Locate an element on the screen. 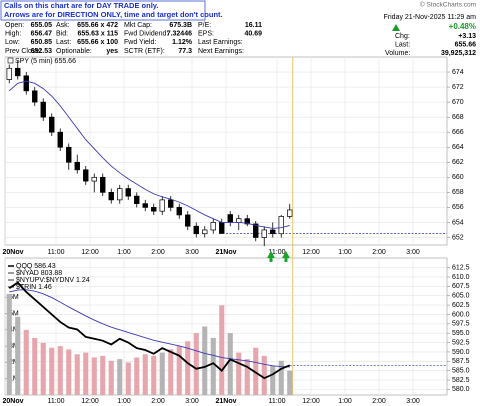 Image resolution: width=480 pixels, height=406 pixels. legend-label: $NYAD 803.88 is located at coordinates (39, 273).